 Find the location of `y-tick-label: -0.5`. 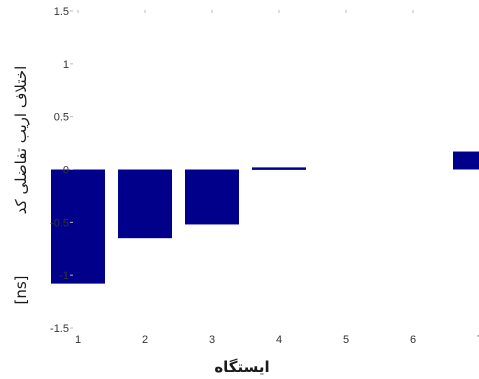

y-tick-label: -0.5 is located at coordinates (59, 223).